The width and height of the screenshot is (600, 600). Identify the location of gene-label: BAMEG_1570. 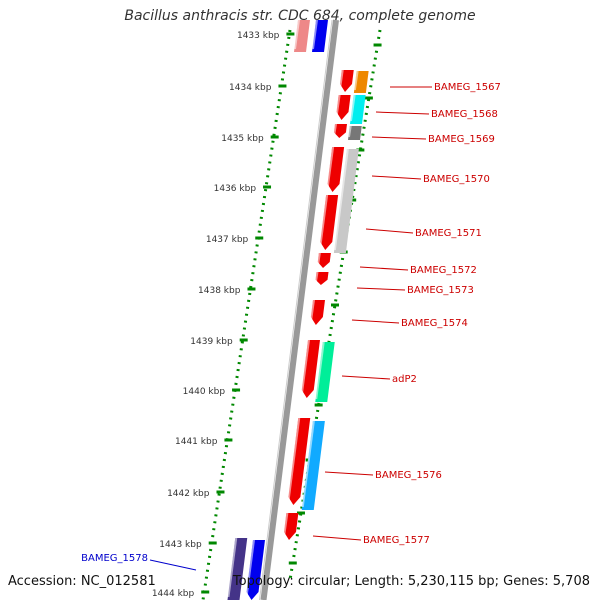
(456, 179).